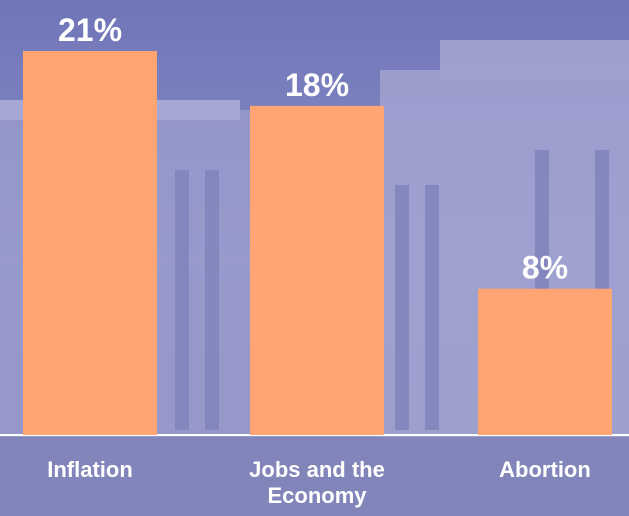 The image size is (629, 516). I want to click on value-label: 8%, so click(545, 268).